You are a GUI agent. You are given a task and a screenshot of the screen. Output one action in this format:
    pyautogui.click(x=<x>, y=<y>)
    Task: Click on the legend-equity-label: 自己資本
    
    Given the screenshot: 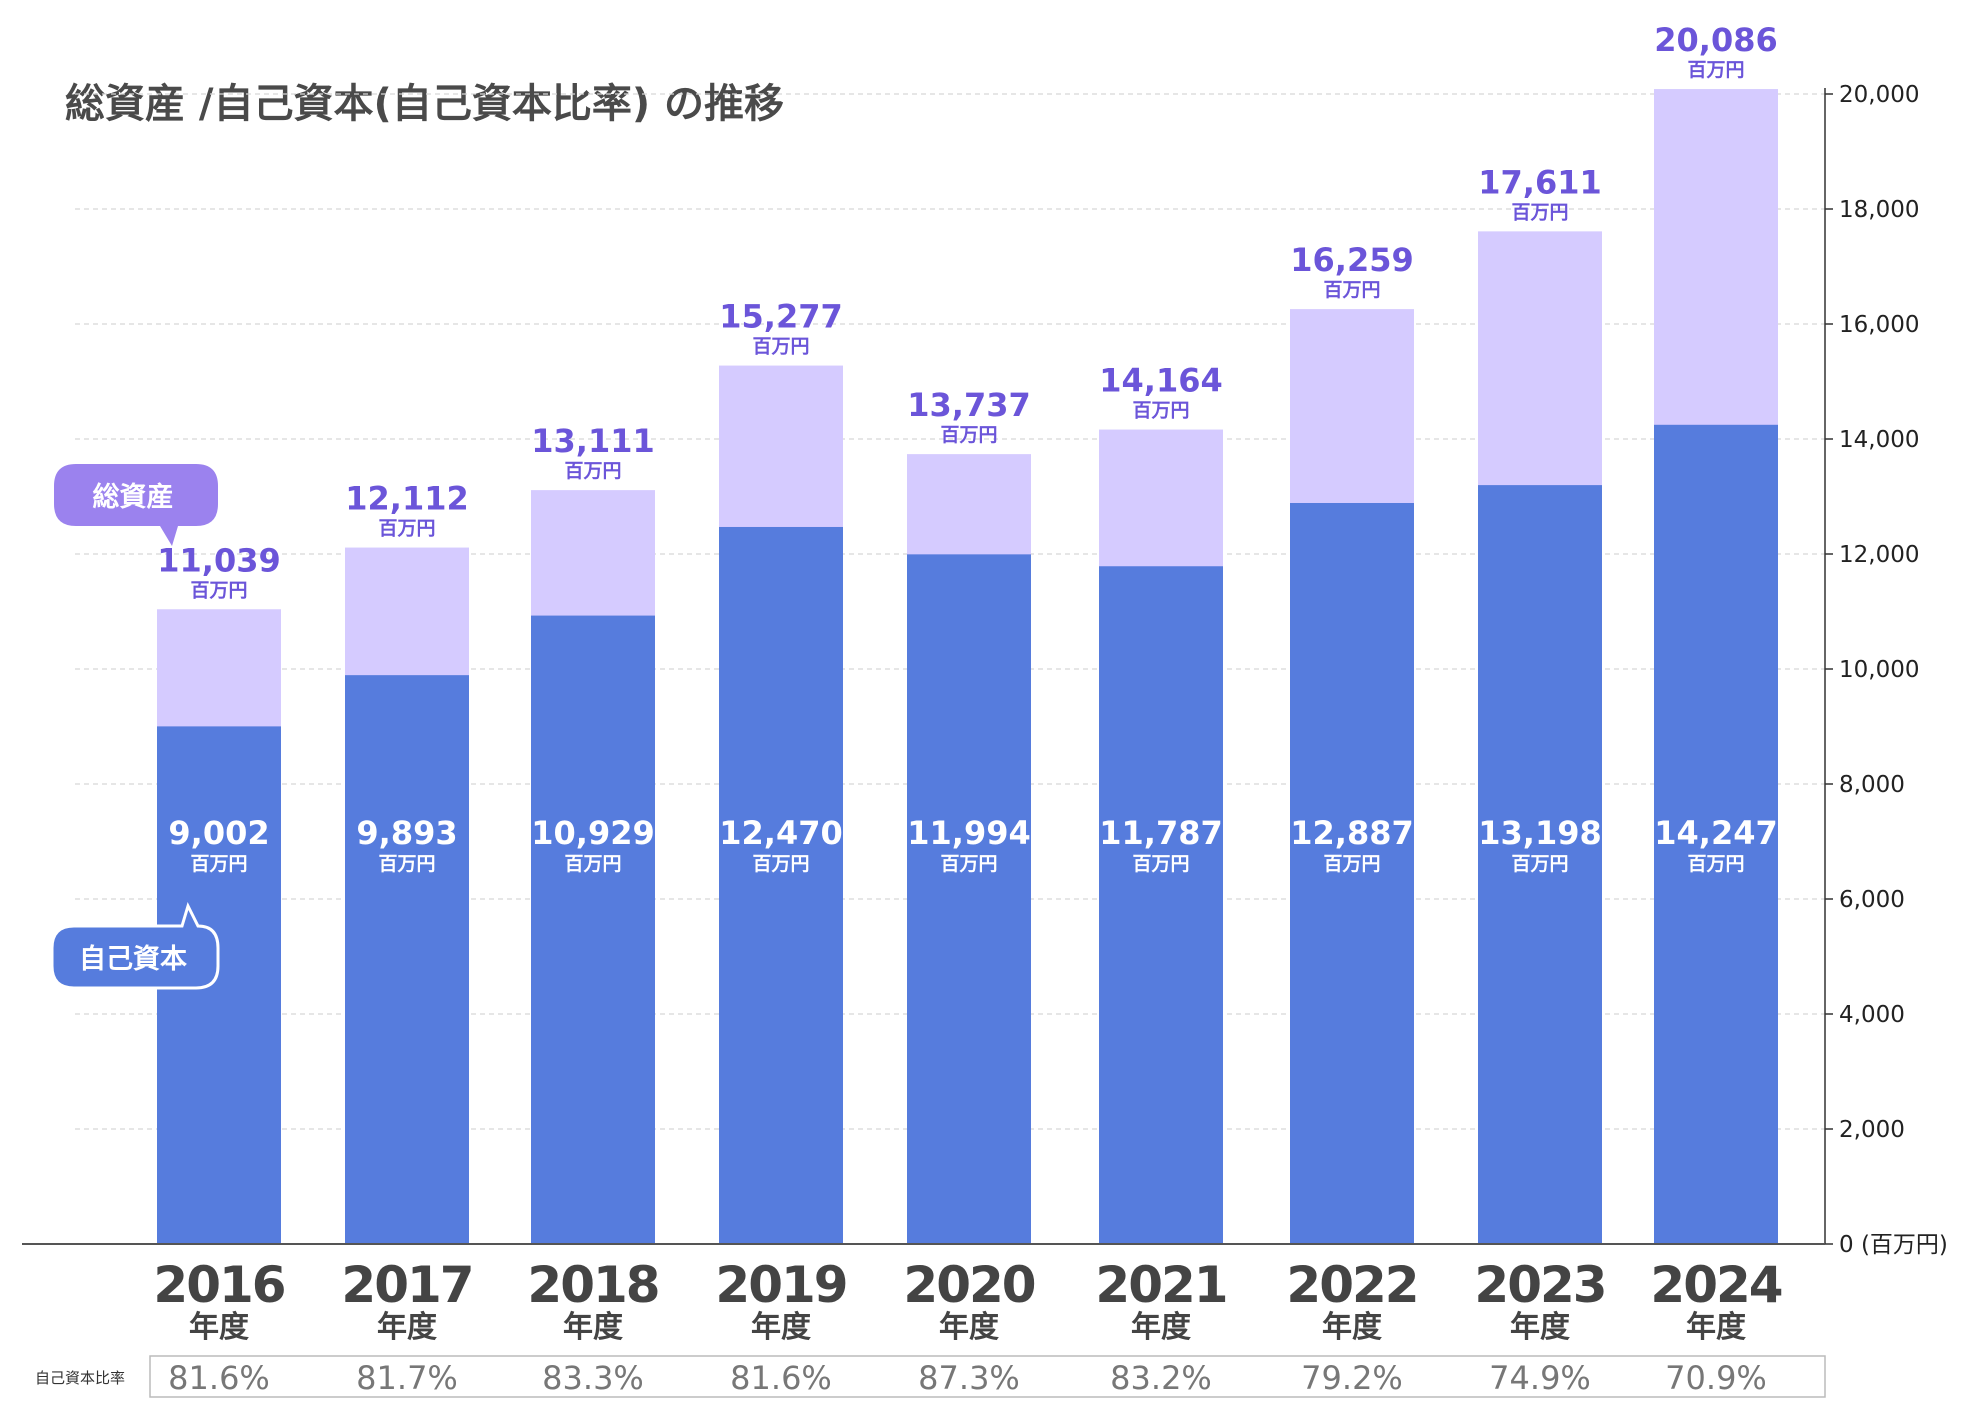 What is the action you would take?
    pyautogui.click(x=133, y=959)
    